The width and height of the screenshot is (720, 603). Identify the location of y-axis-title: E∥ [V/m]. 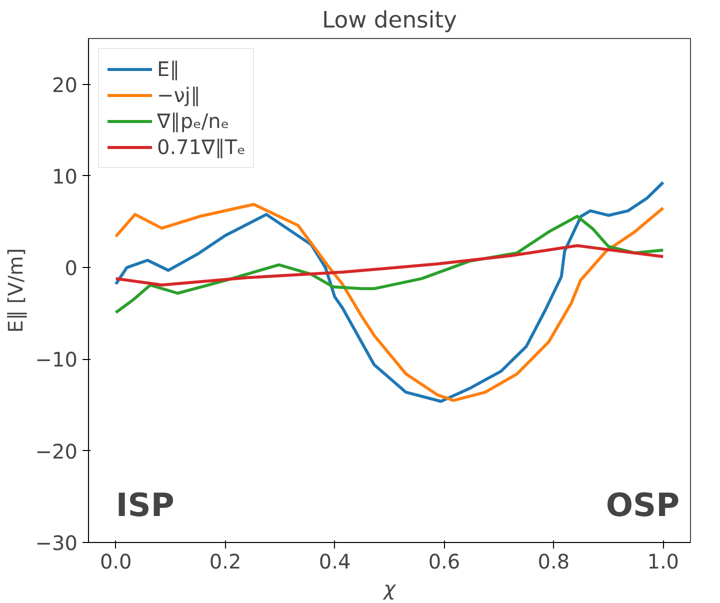
(15, 290).